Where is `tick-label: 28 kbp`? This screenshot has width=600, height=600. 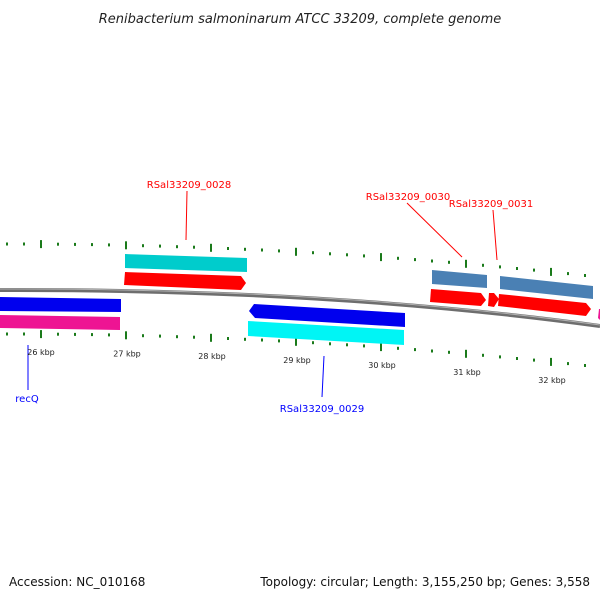
tick-label: 28 kbp is located at coordinates (212, 356).